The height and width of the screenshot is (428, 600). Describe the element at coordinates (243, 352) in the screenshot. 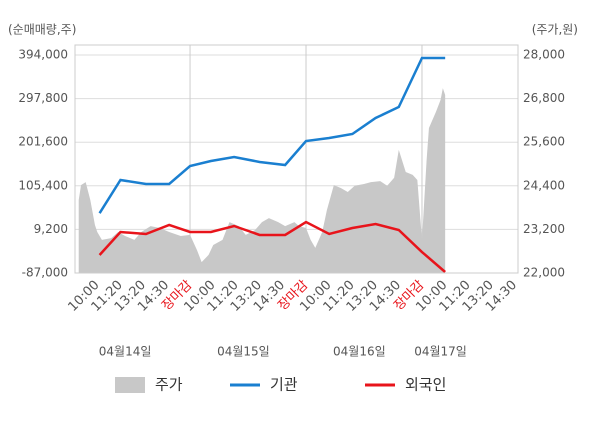

I see `date-label: 04월15일` at that location.